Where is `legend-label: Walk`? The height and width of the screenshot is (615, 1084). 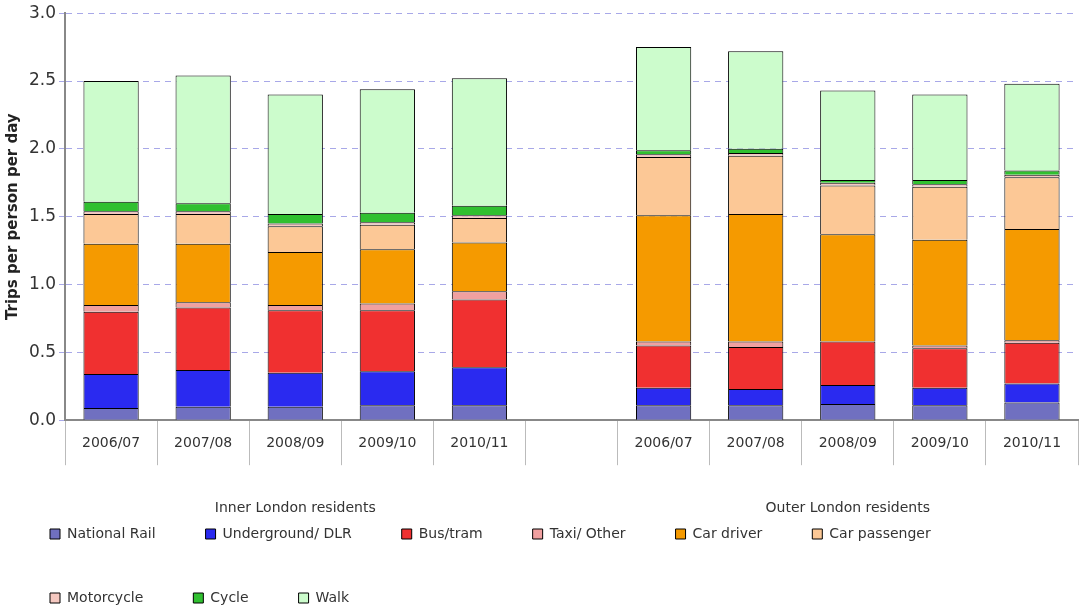
legend-label: Walk is located at coordinates (333, 596).